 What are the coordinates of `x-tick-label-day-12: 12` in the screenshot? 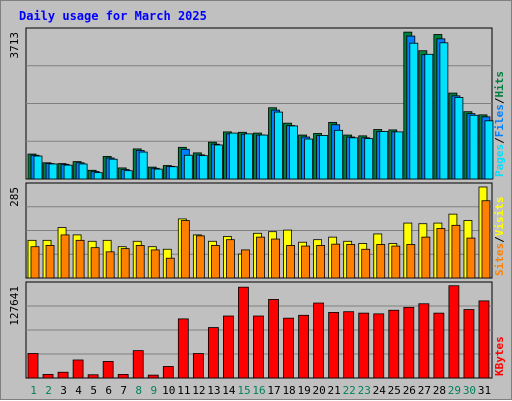 It's located at (198, 390).